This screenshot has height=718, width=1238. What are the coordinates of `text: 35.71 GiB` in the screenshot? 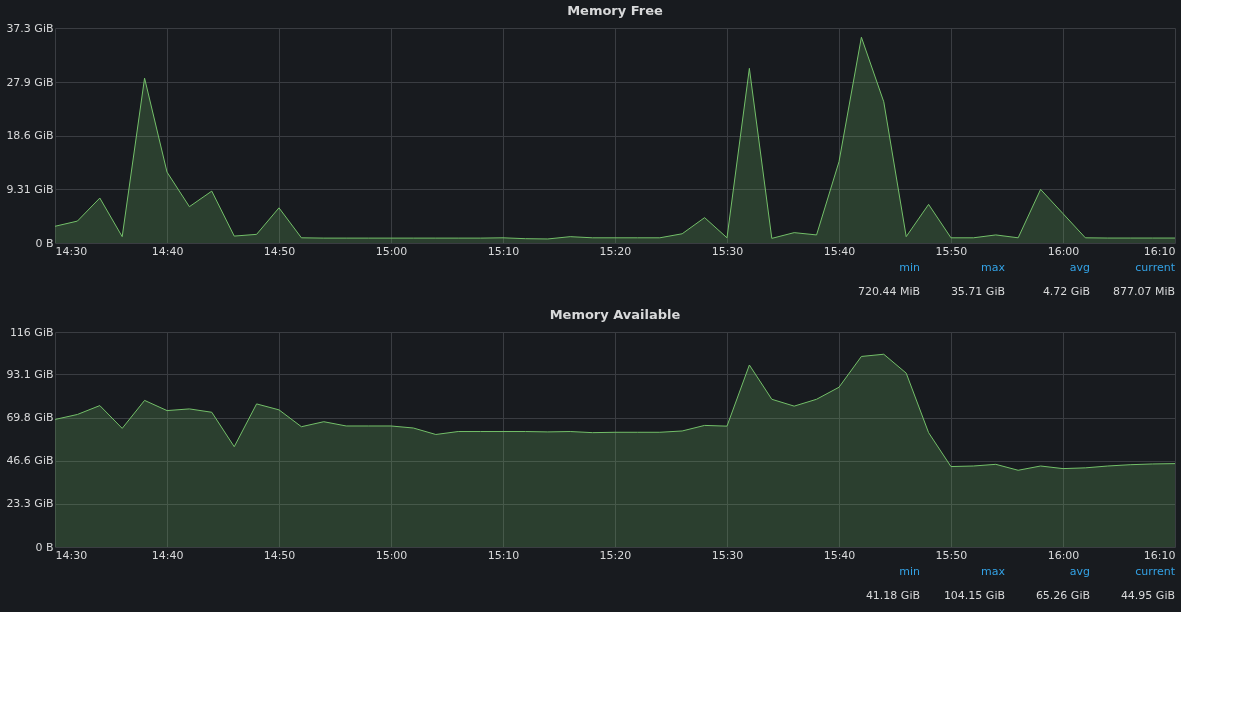 It's located at (977, 291).